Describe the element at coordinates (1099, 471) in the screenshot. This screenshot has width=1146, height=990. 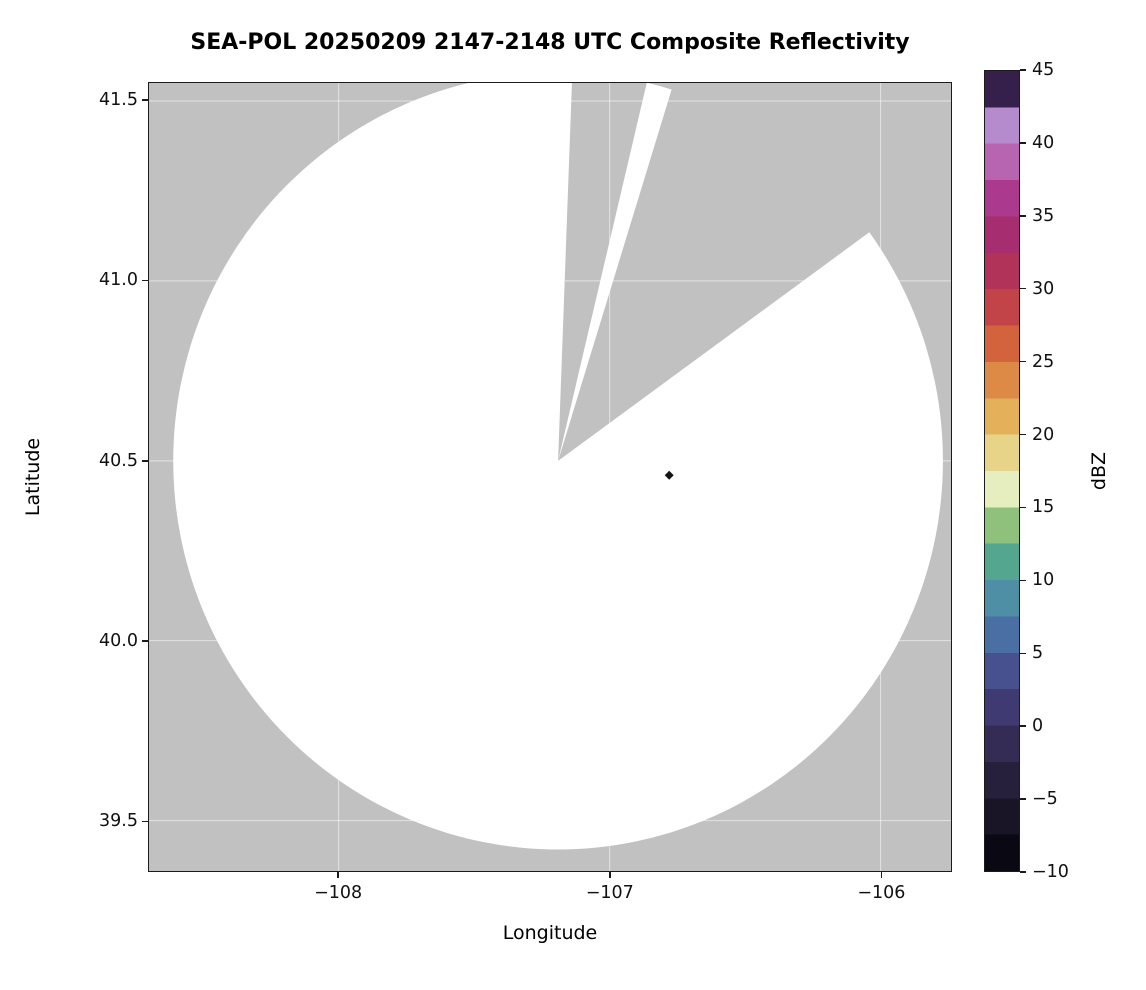
I see `colorbar-label: dBZ` at that location.